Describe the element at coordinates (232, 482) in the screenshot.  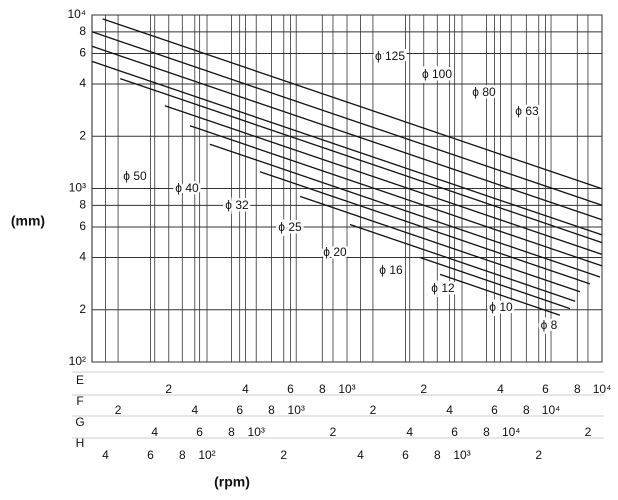
I see `x-axis-label: (rpm)` at that location.